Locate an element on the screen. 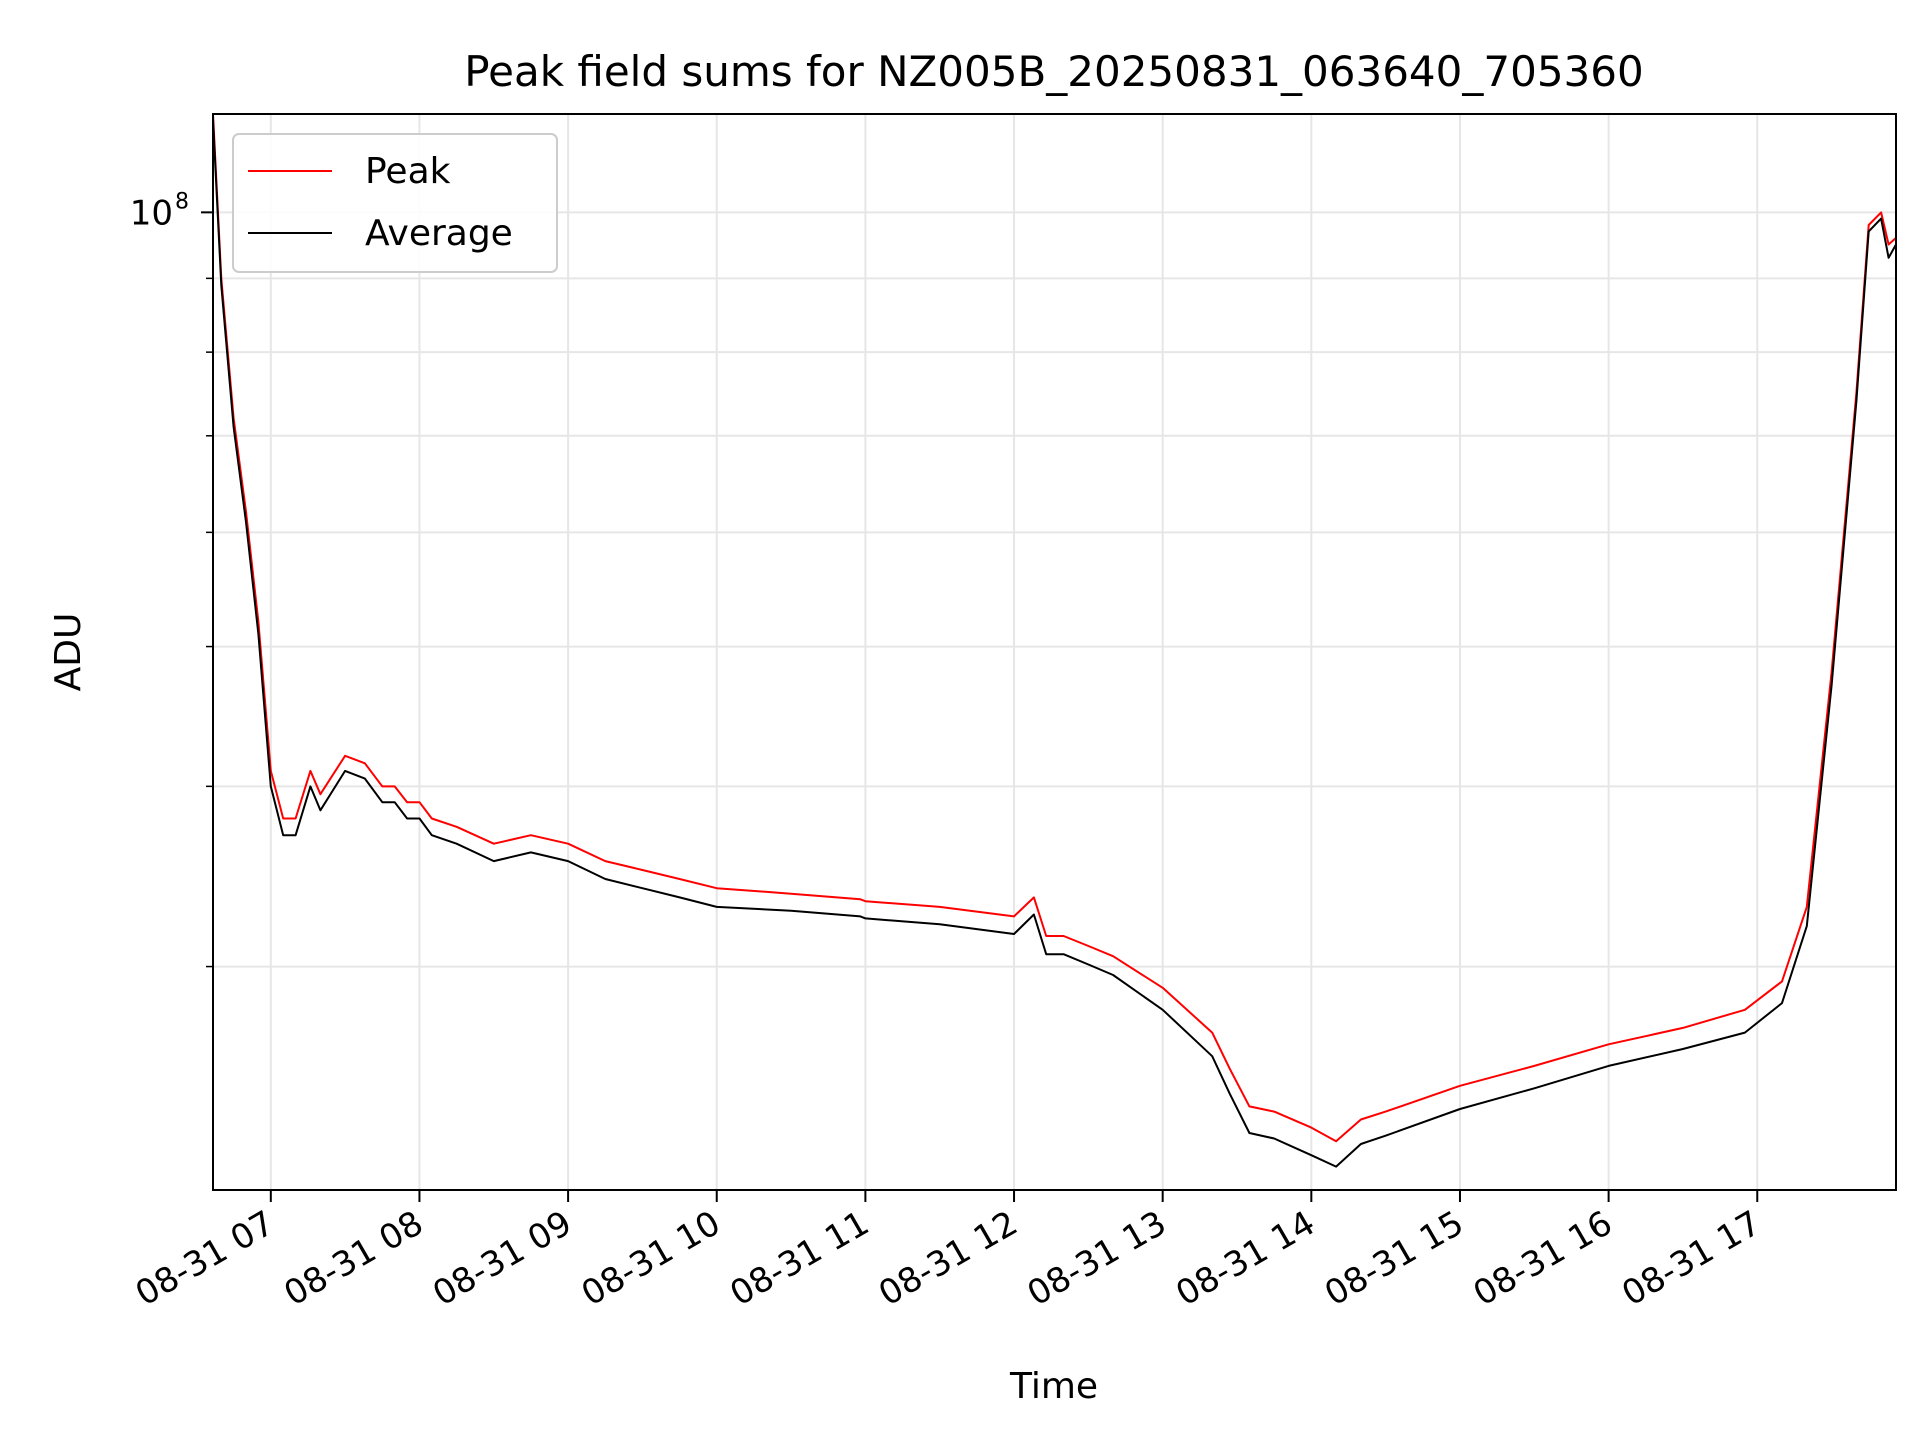  legend-label-average: Average is located at coordinates (439, 233).